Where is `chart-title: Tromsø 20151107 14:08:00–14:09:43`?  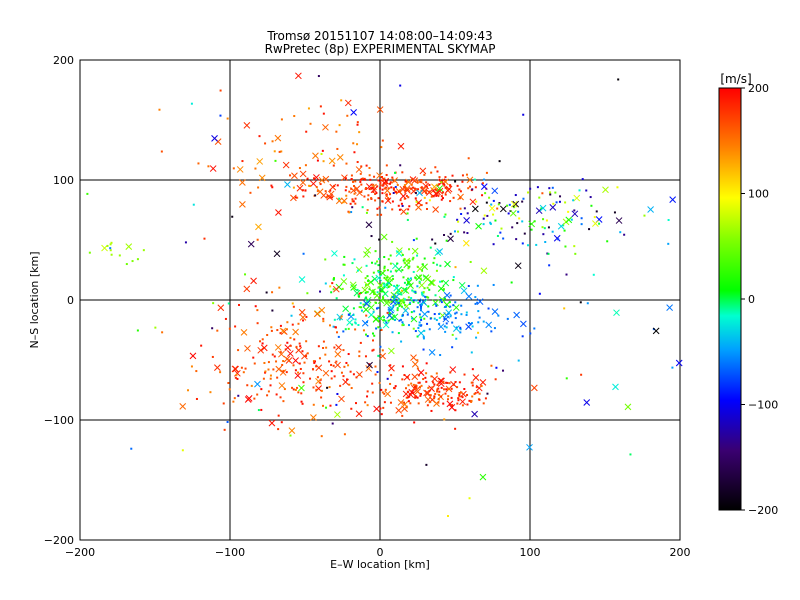
chart-title: Tromsø 20151107 14:08:00–14:09:43 is located at coordinates (379, 36).